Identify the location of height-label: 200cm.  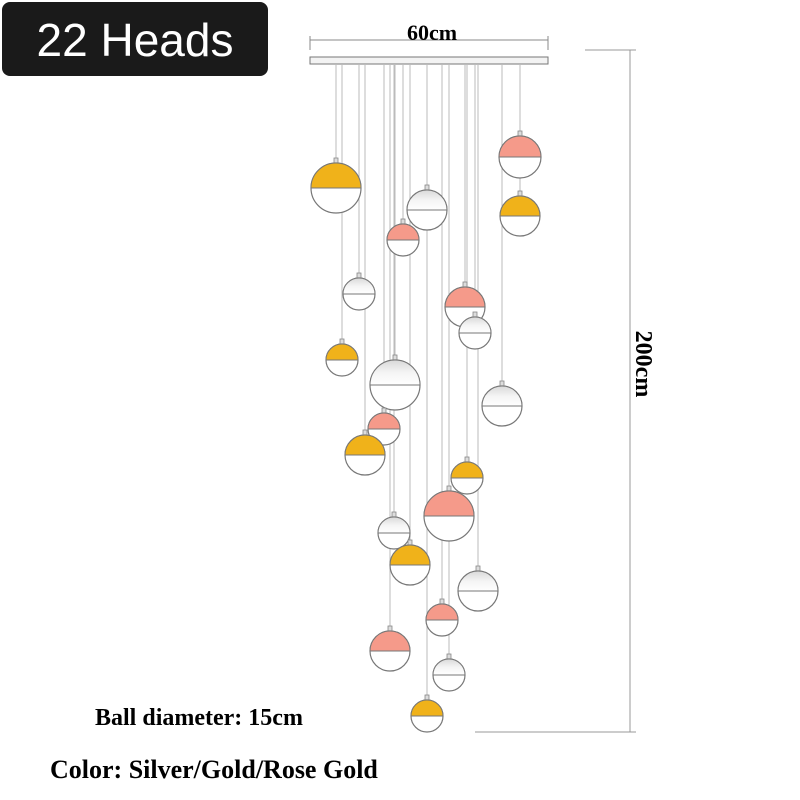
(643, 364).